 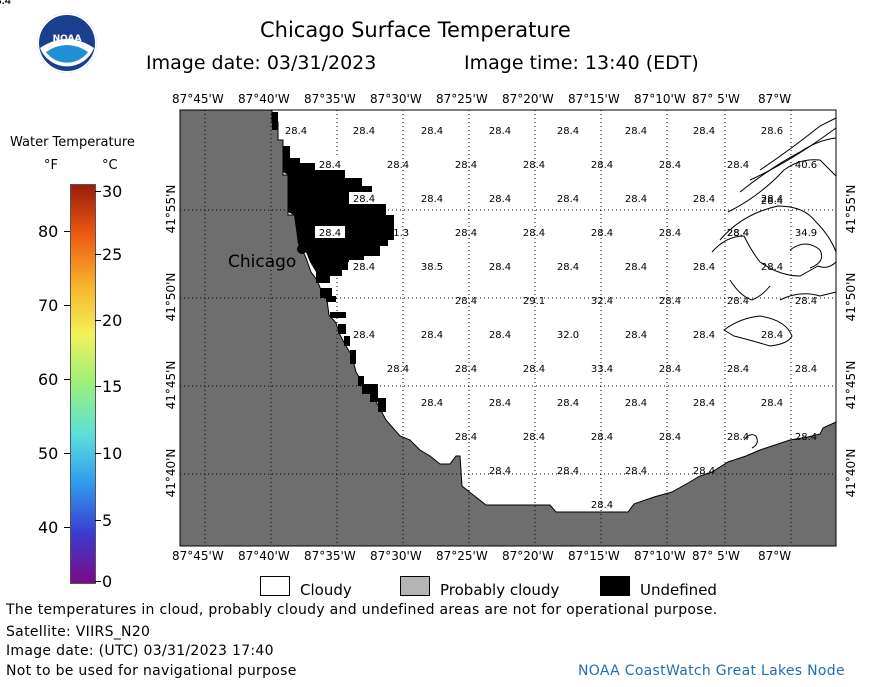 I want to click on page-title: Chicago Surface Temperature, so click(x=415, y=30).